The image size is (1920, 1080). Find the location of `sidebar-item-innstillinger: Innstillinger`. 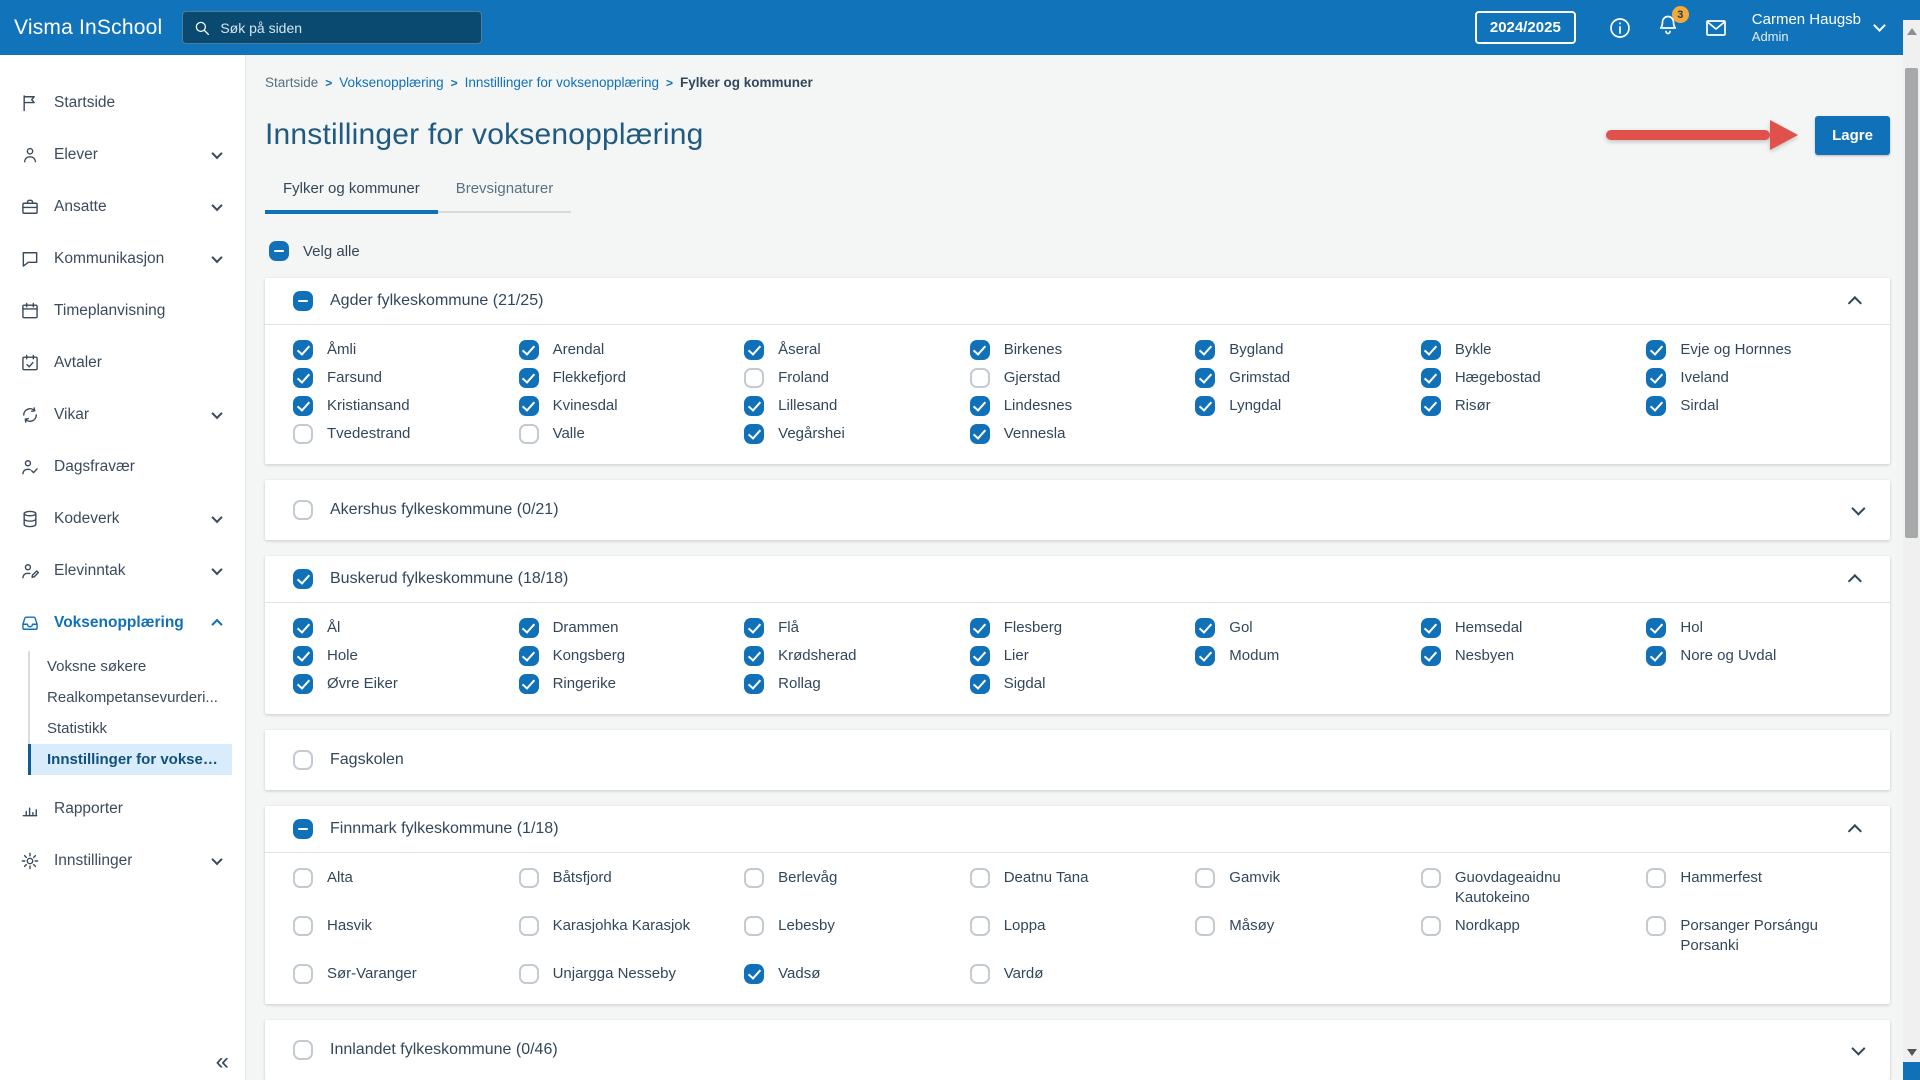

sidebar-item-innstillinger: Innstillinger is located at coordinates (122, 861).